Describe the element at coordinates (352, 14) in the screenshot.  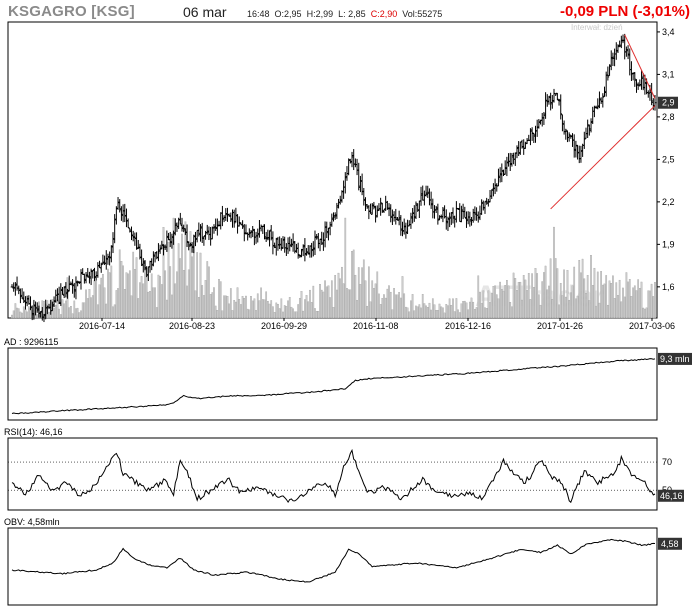
I see `quote-low: L: 2,85` at that location.